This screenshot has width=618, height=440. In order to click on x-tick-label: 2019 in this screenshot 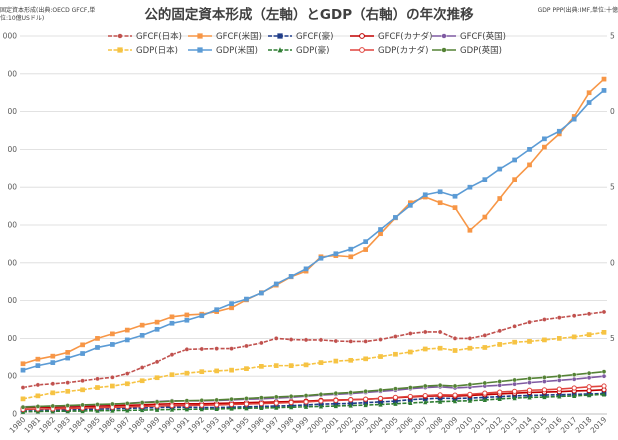, I will do `click(599, 425)`.